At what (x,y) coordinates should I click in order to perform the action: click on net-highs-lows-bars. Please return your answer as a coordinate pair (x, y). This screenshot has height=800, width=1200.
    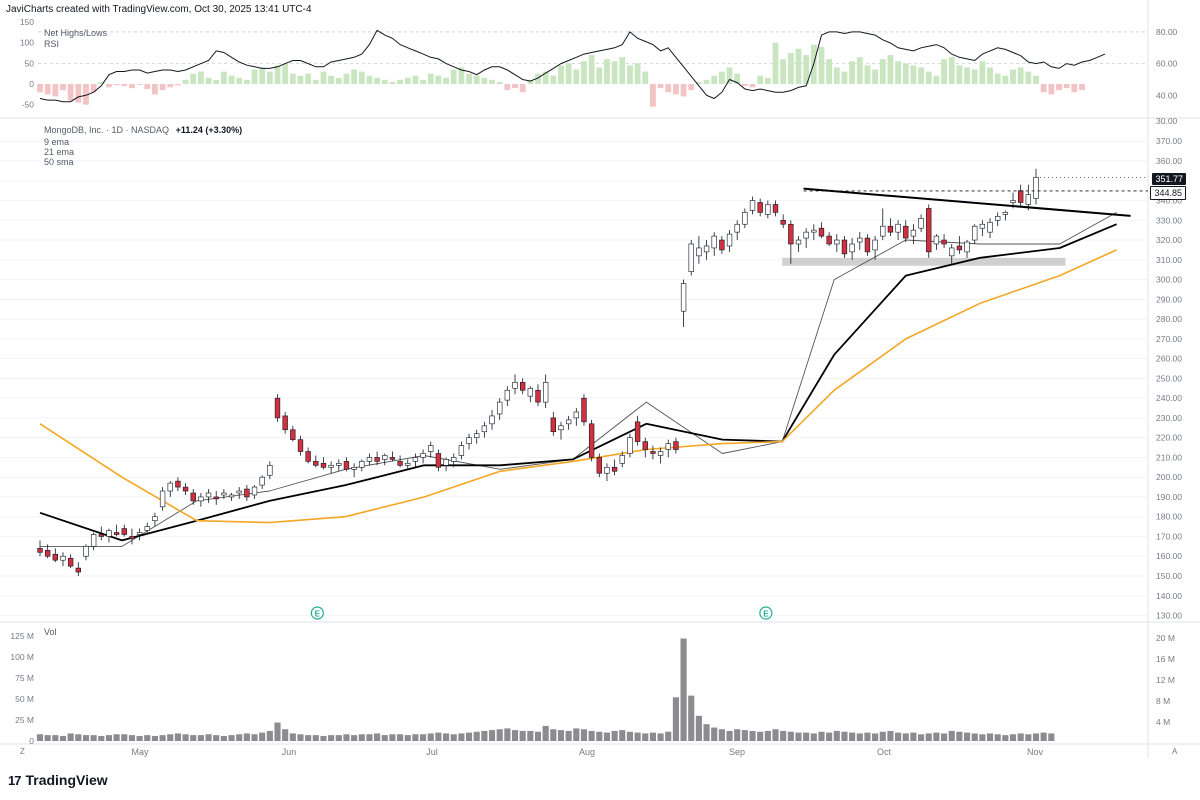
    Looking at the image, I should click on (561, 74).